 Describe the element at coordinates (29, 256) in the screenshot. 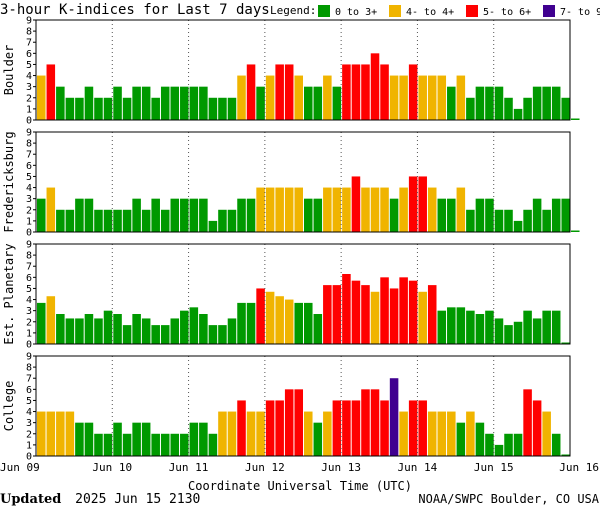

I see `y-tick-label: 8` at that location.